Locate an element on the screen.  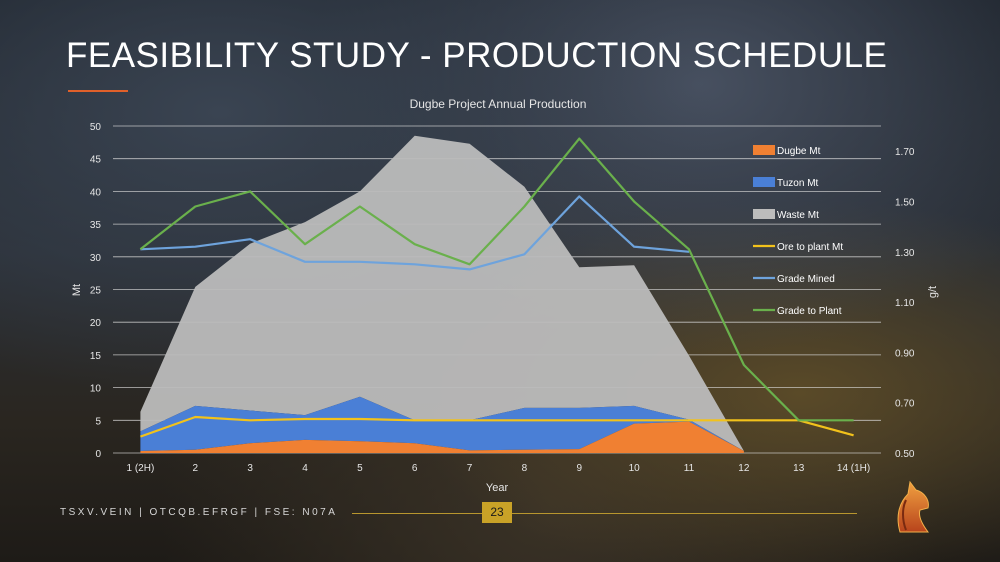
slide-title: FEASIBILITY STUDY - PRODUCTION SCHEDULE is located at coordinates (477, 55).